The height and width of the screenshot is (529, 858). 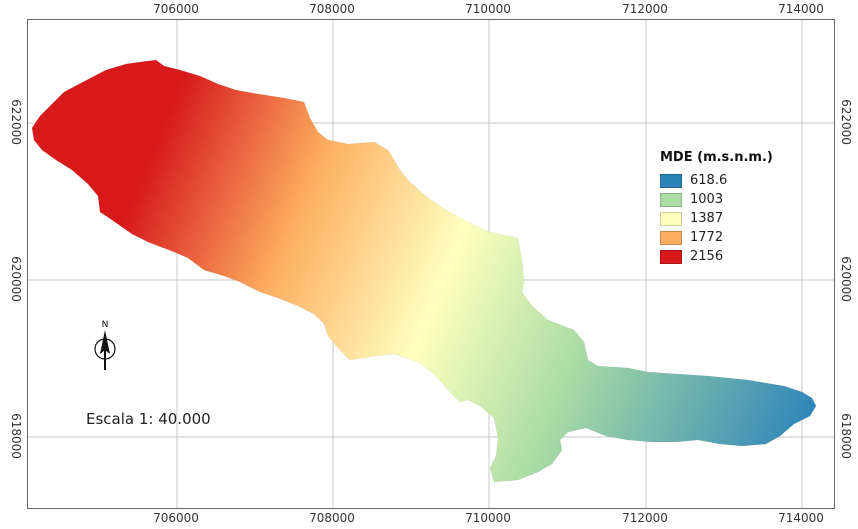 What do you see at coordinates (709, 180) in the screenshot?
I see `legend-label: 618.6` at bounding box center [709, 180].